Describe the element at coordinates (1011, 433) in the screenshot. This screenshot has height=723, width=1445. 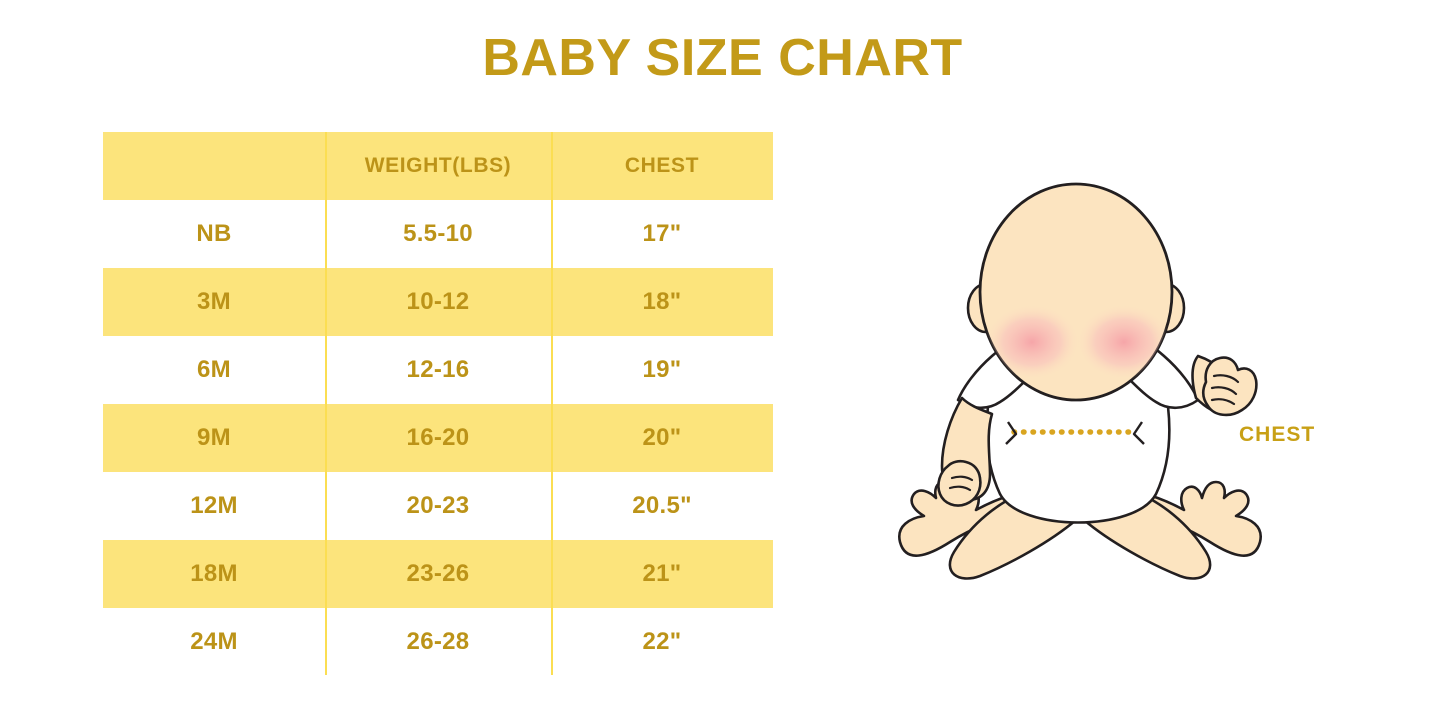
I see `left-chest-tick` at that location.